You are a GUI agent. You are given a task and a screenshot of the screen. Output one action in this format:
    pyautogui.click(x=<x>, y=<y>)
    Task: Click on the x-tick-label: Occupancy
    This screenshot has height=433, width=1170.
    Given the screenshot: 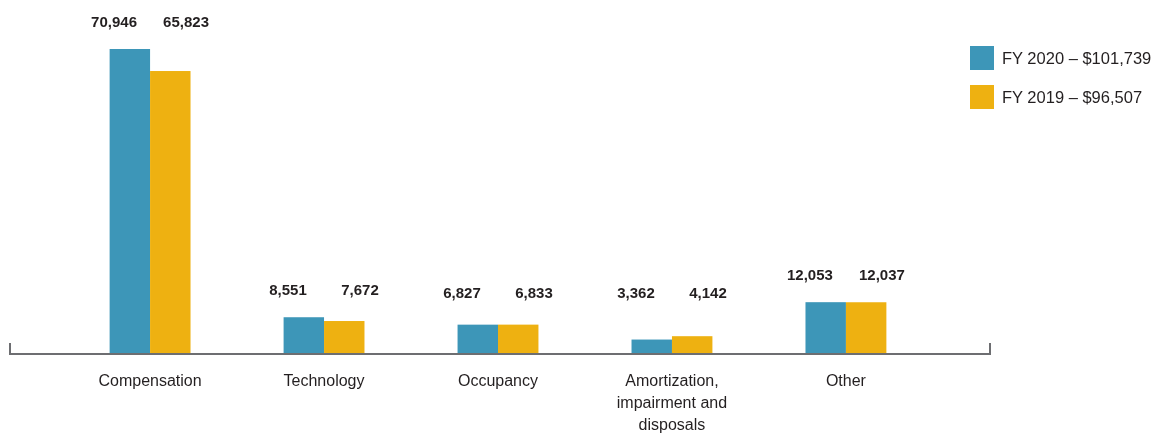 What is the action you would take?
    pyautogui.click(x=498, y=380)
    